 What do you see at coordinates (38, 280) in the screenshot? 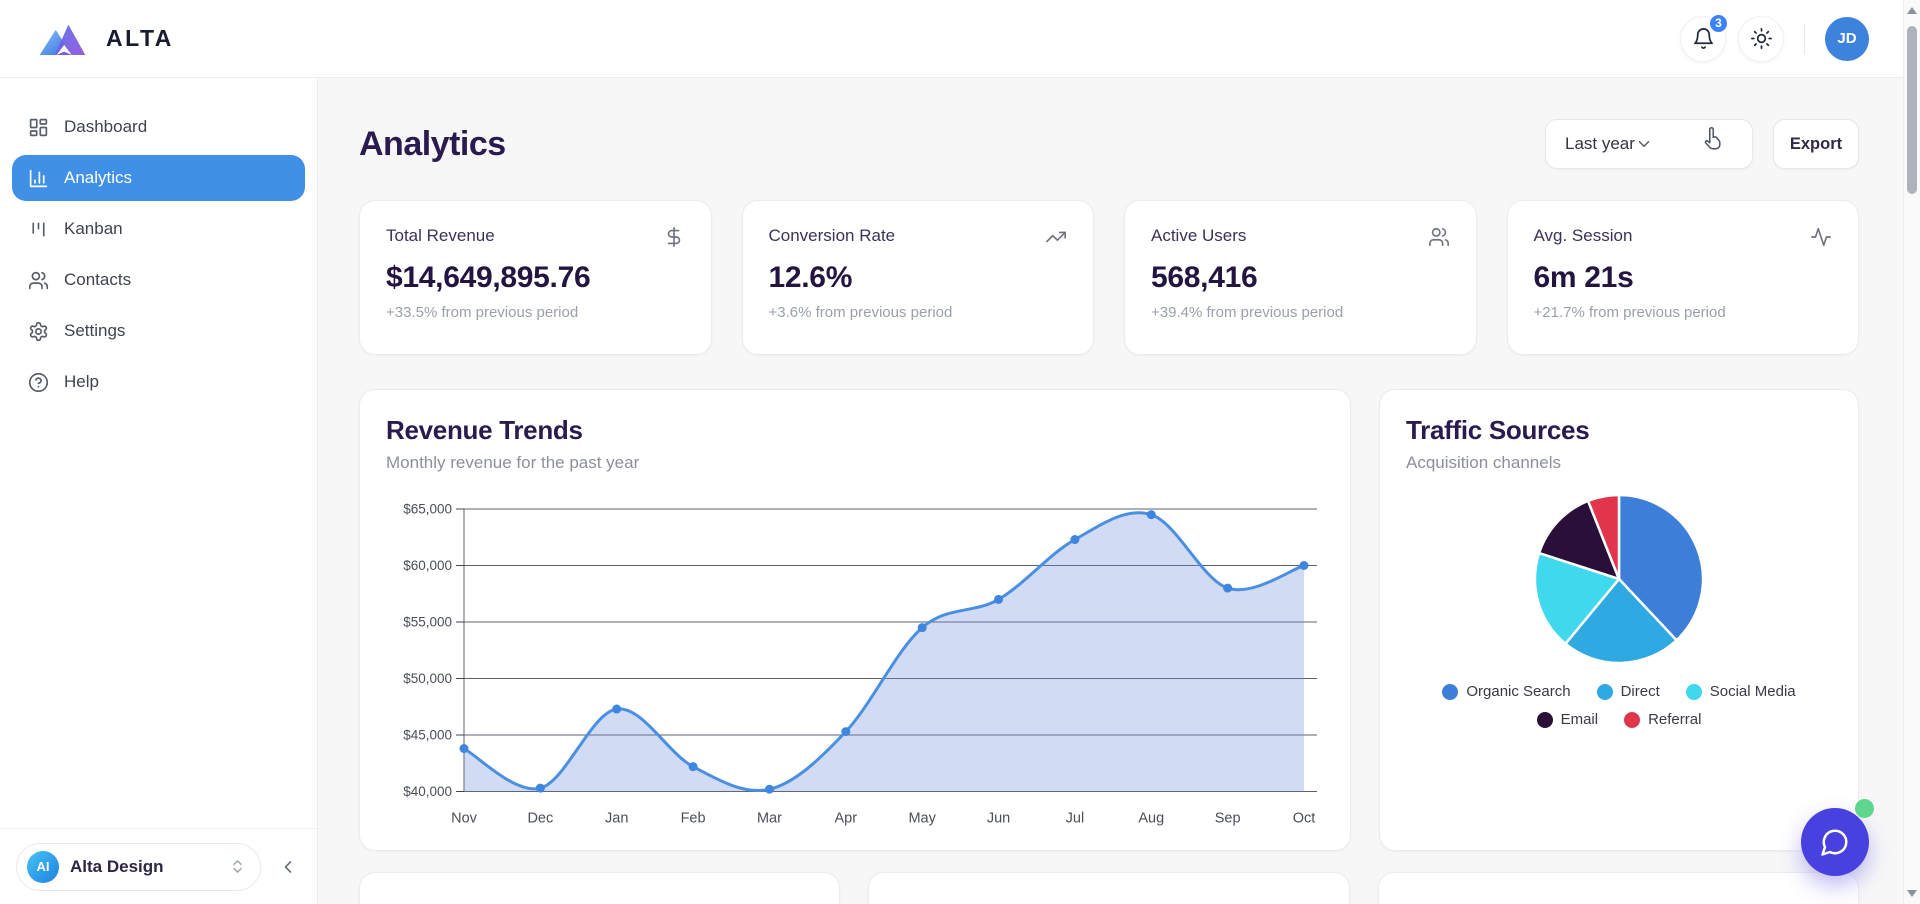
I see `users-icon` at bounding box center [38, 280].